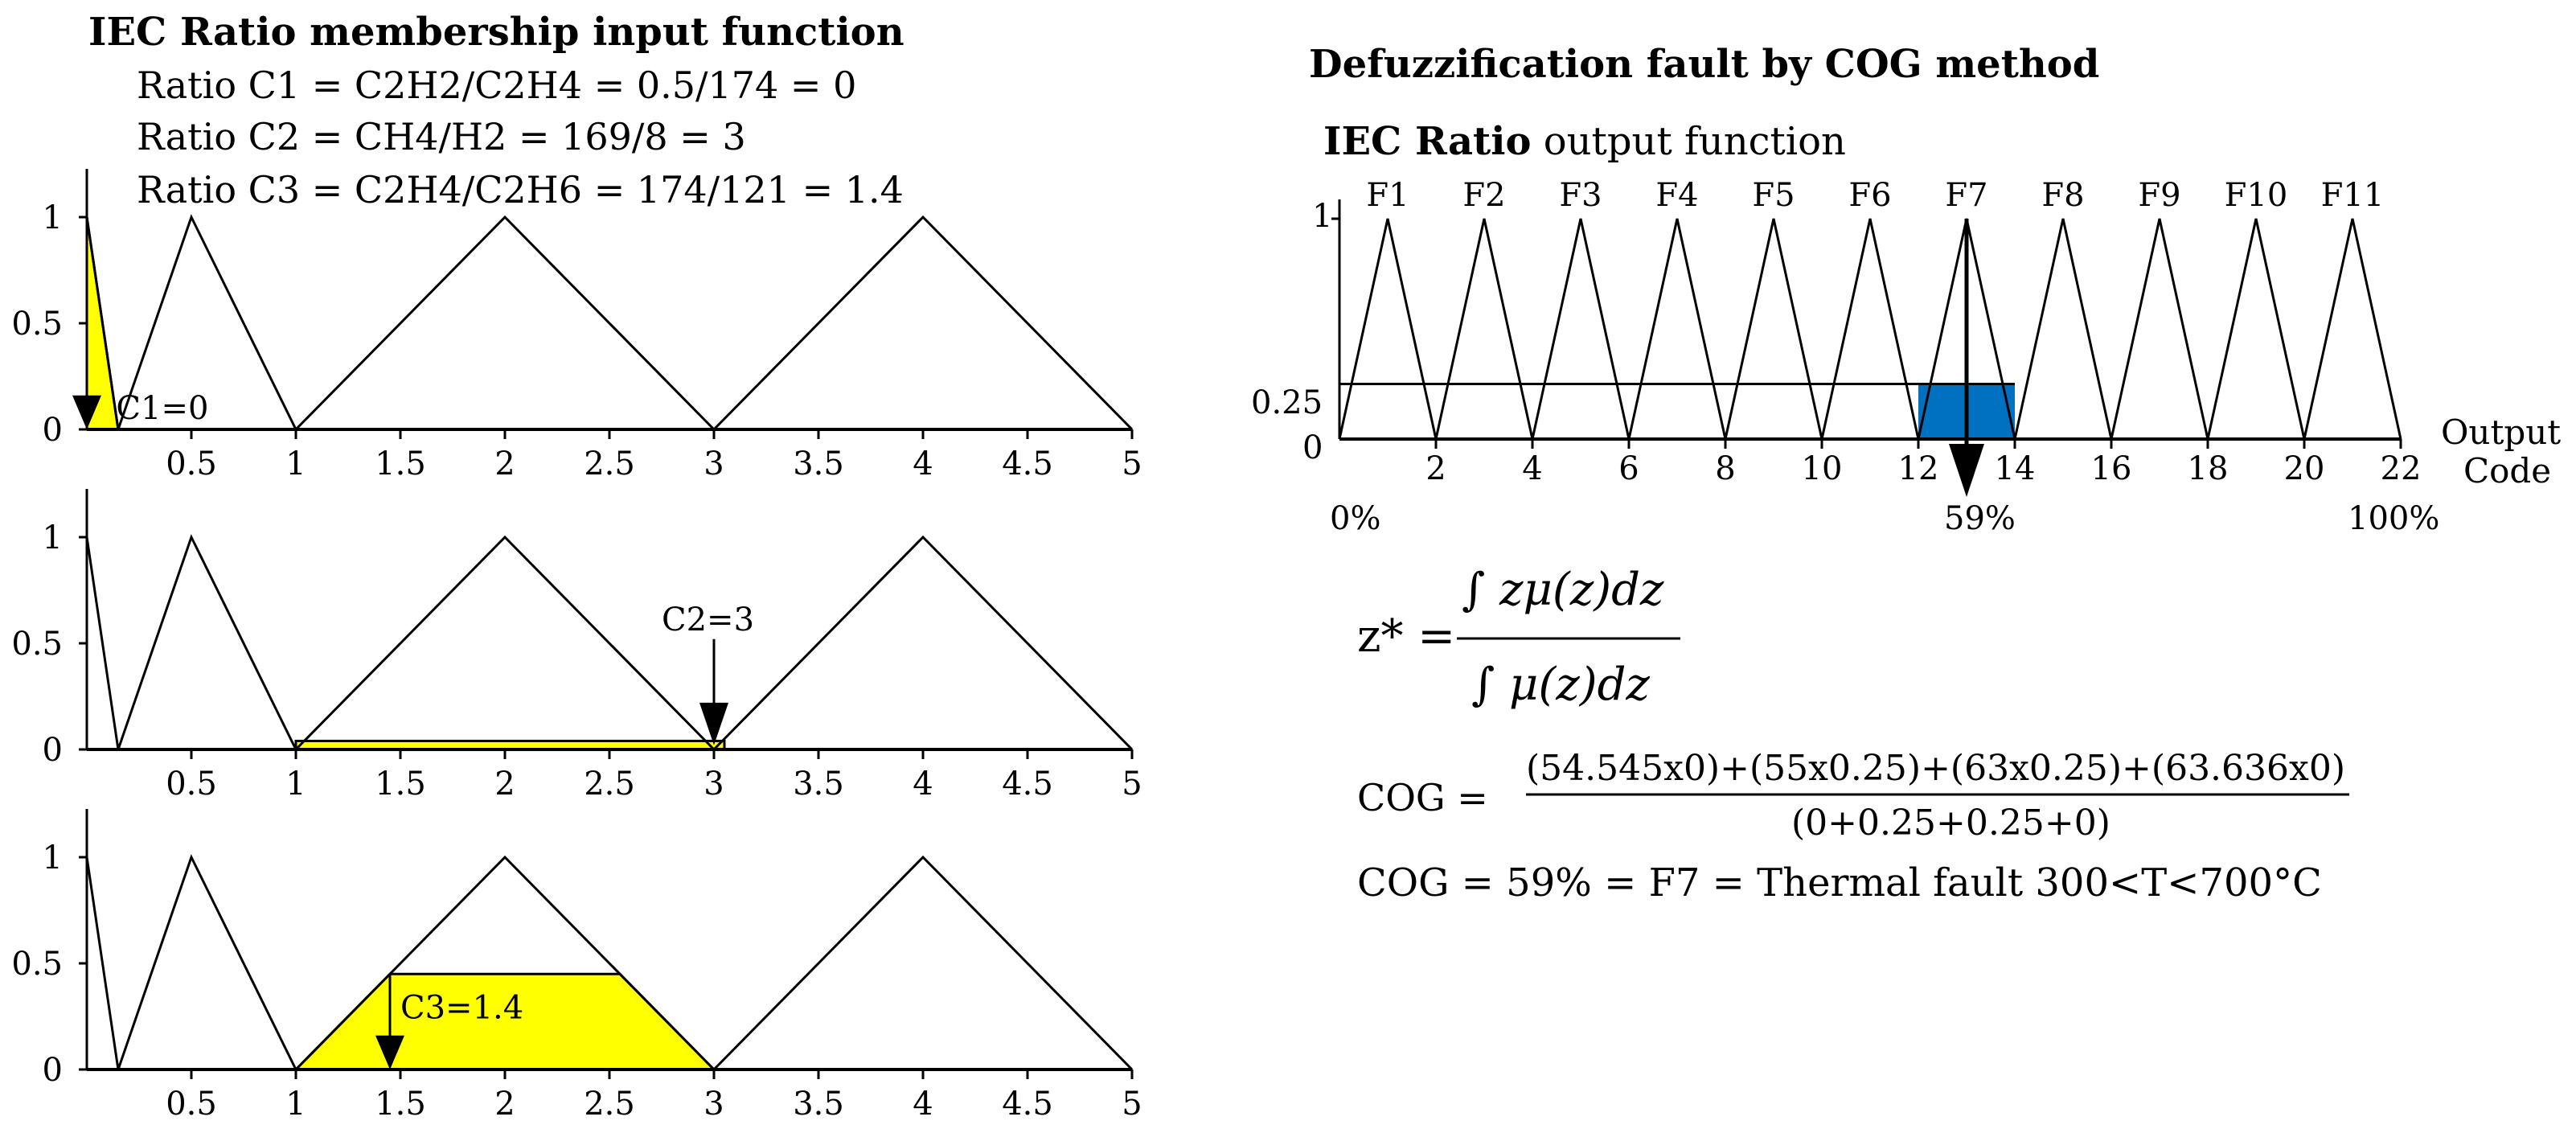 The image size is (2576, 1129). Describe the element at coordinates (2257, 195) in the screenshot. I see `fault-label-F10: F10` at that location.